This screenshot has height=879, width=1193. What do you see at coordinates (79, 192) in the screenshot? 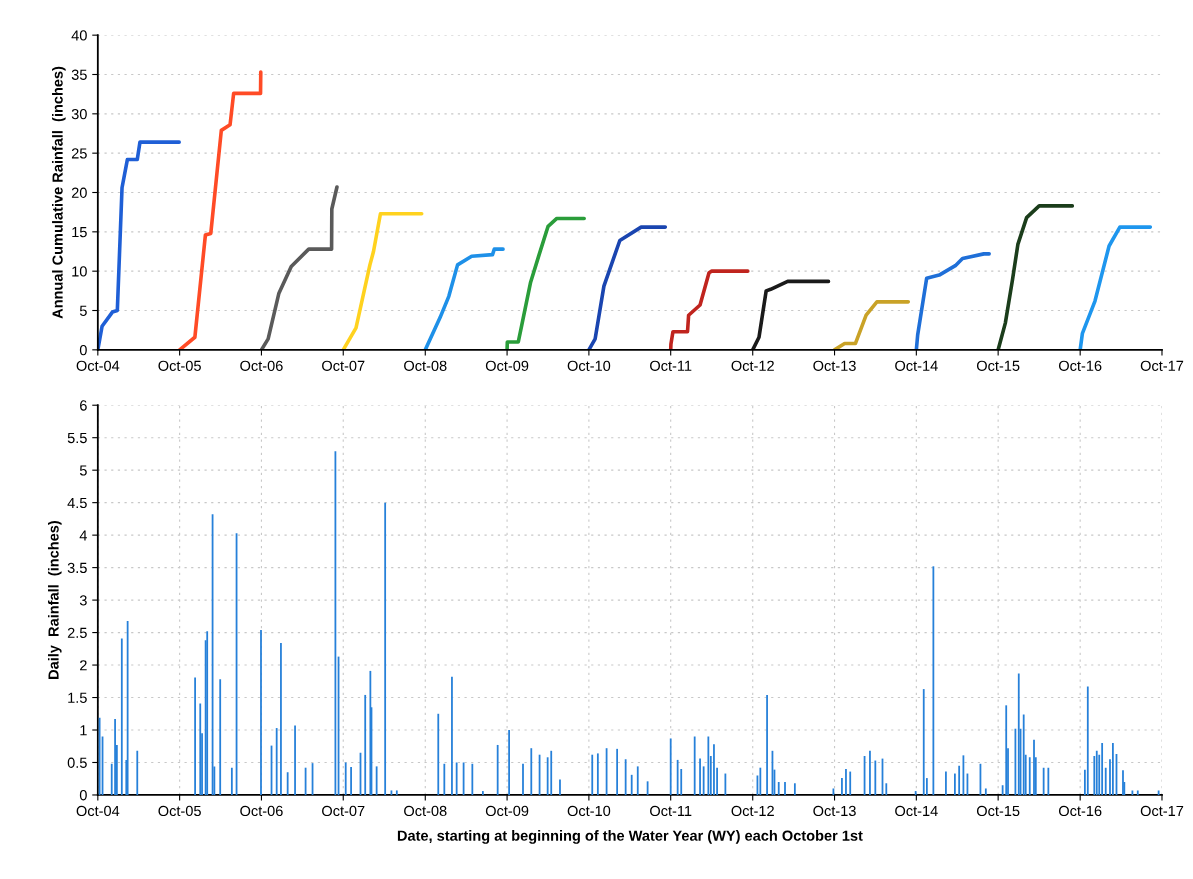
I see `y-tick-label: 20` at bounding box center [79, 192].